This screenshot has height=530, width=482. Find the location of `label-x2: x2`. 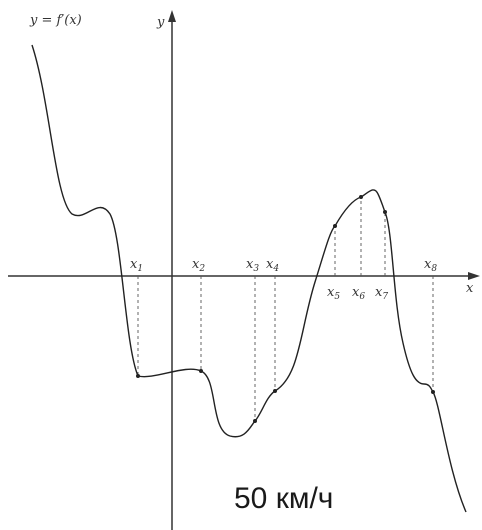

label-x2: x2 is located at coordinates (198, 265).